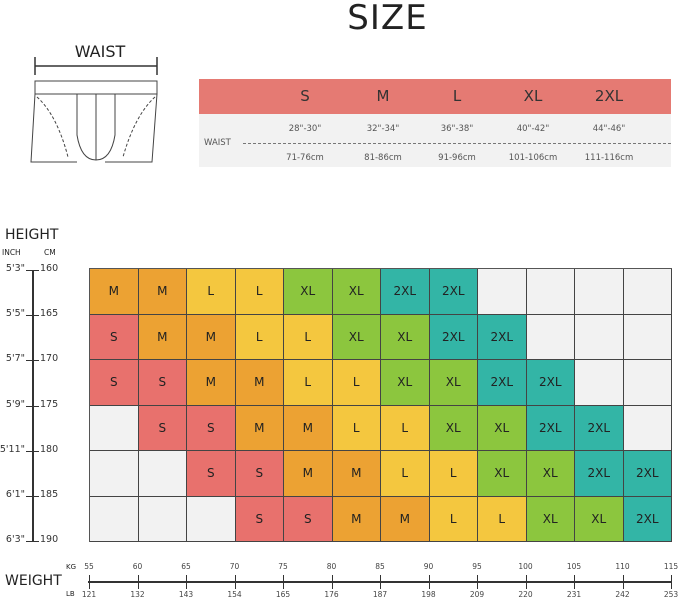 The image size is (679, 600). Describe the element at coordinates (15, 314) in the screenshot. I see `height-inch-label: 5'5"` at that location.